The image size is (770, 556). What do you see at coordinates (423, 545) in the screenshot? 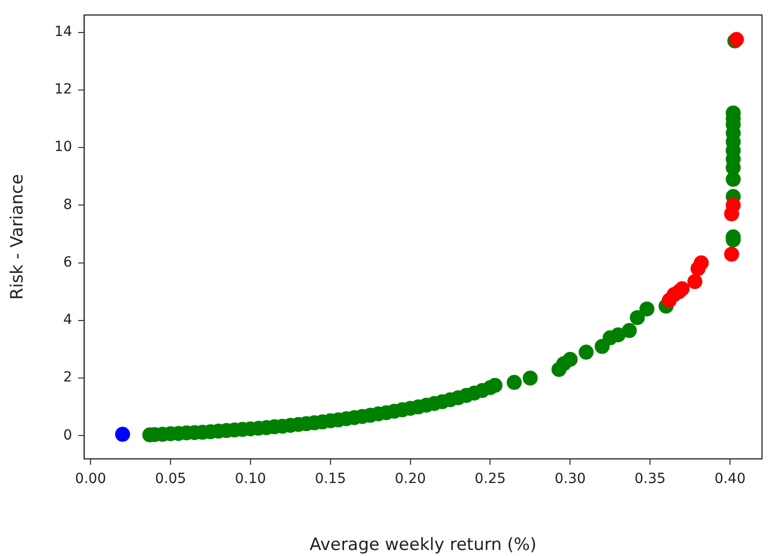
I see `x-axis-title: Average weekly return (%)` at bounding box center [423, 545].